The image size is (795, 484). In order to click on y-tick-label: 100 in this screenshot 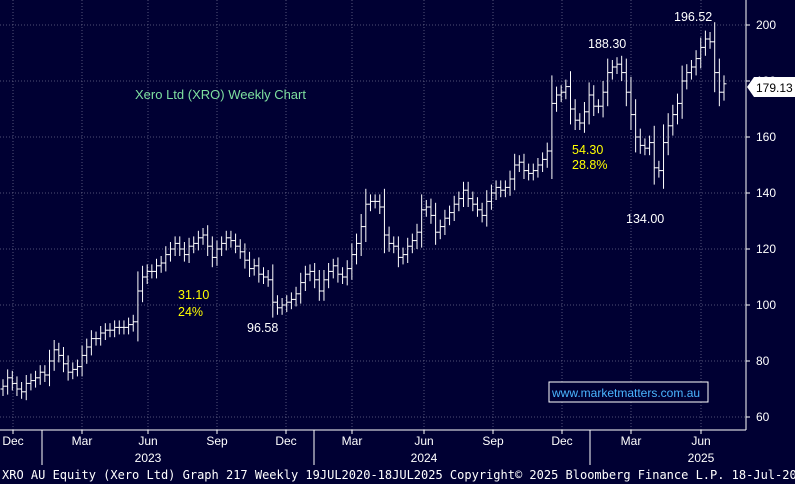, I will do `click(766, 305)`.